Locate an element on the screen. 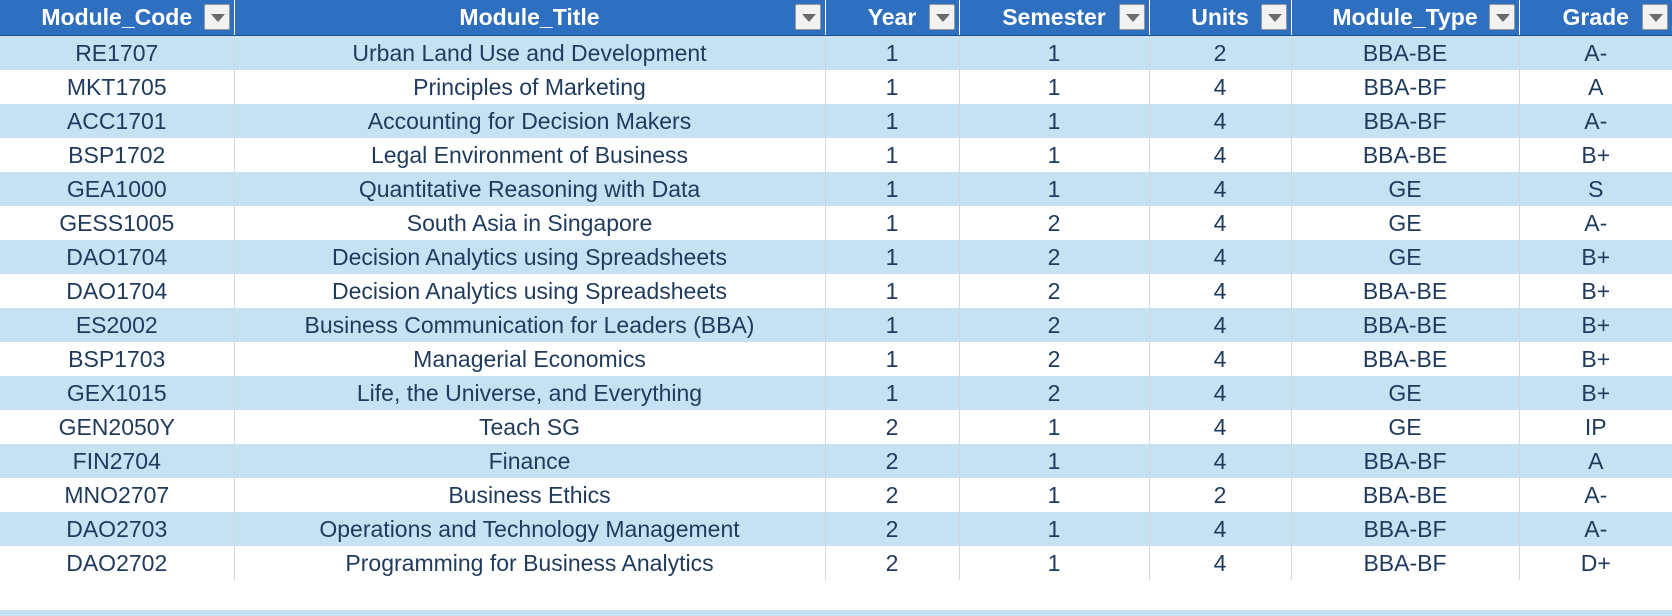  cell-code: GESS1005 is located at coordinates (117, 223).